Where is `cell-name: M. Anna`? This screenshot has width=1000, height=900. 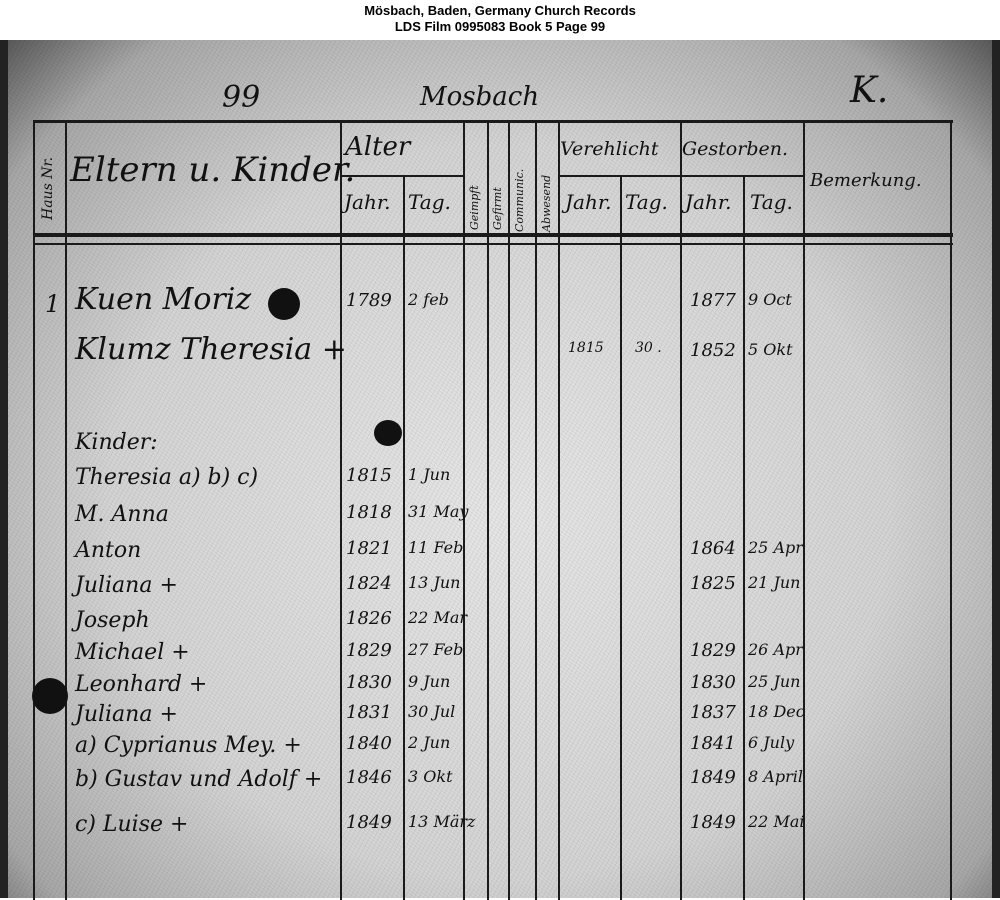 cell-name: M. Anna is located at coordinates (122, 514).